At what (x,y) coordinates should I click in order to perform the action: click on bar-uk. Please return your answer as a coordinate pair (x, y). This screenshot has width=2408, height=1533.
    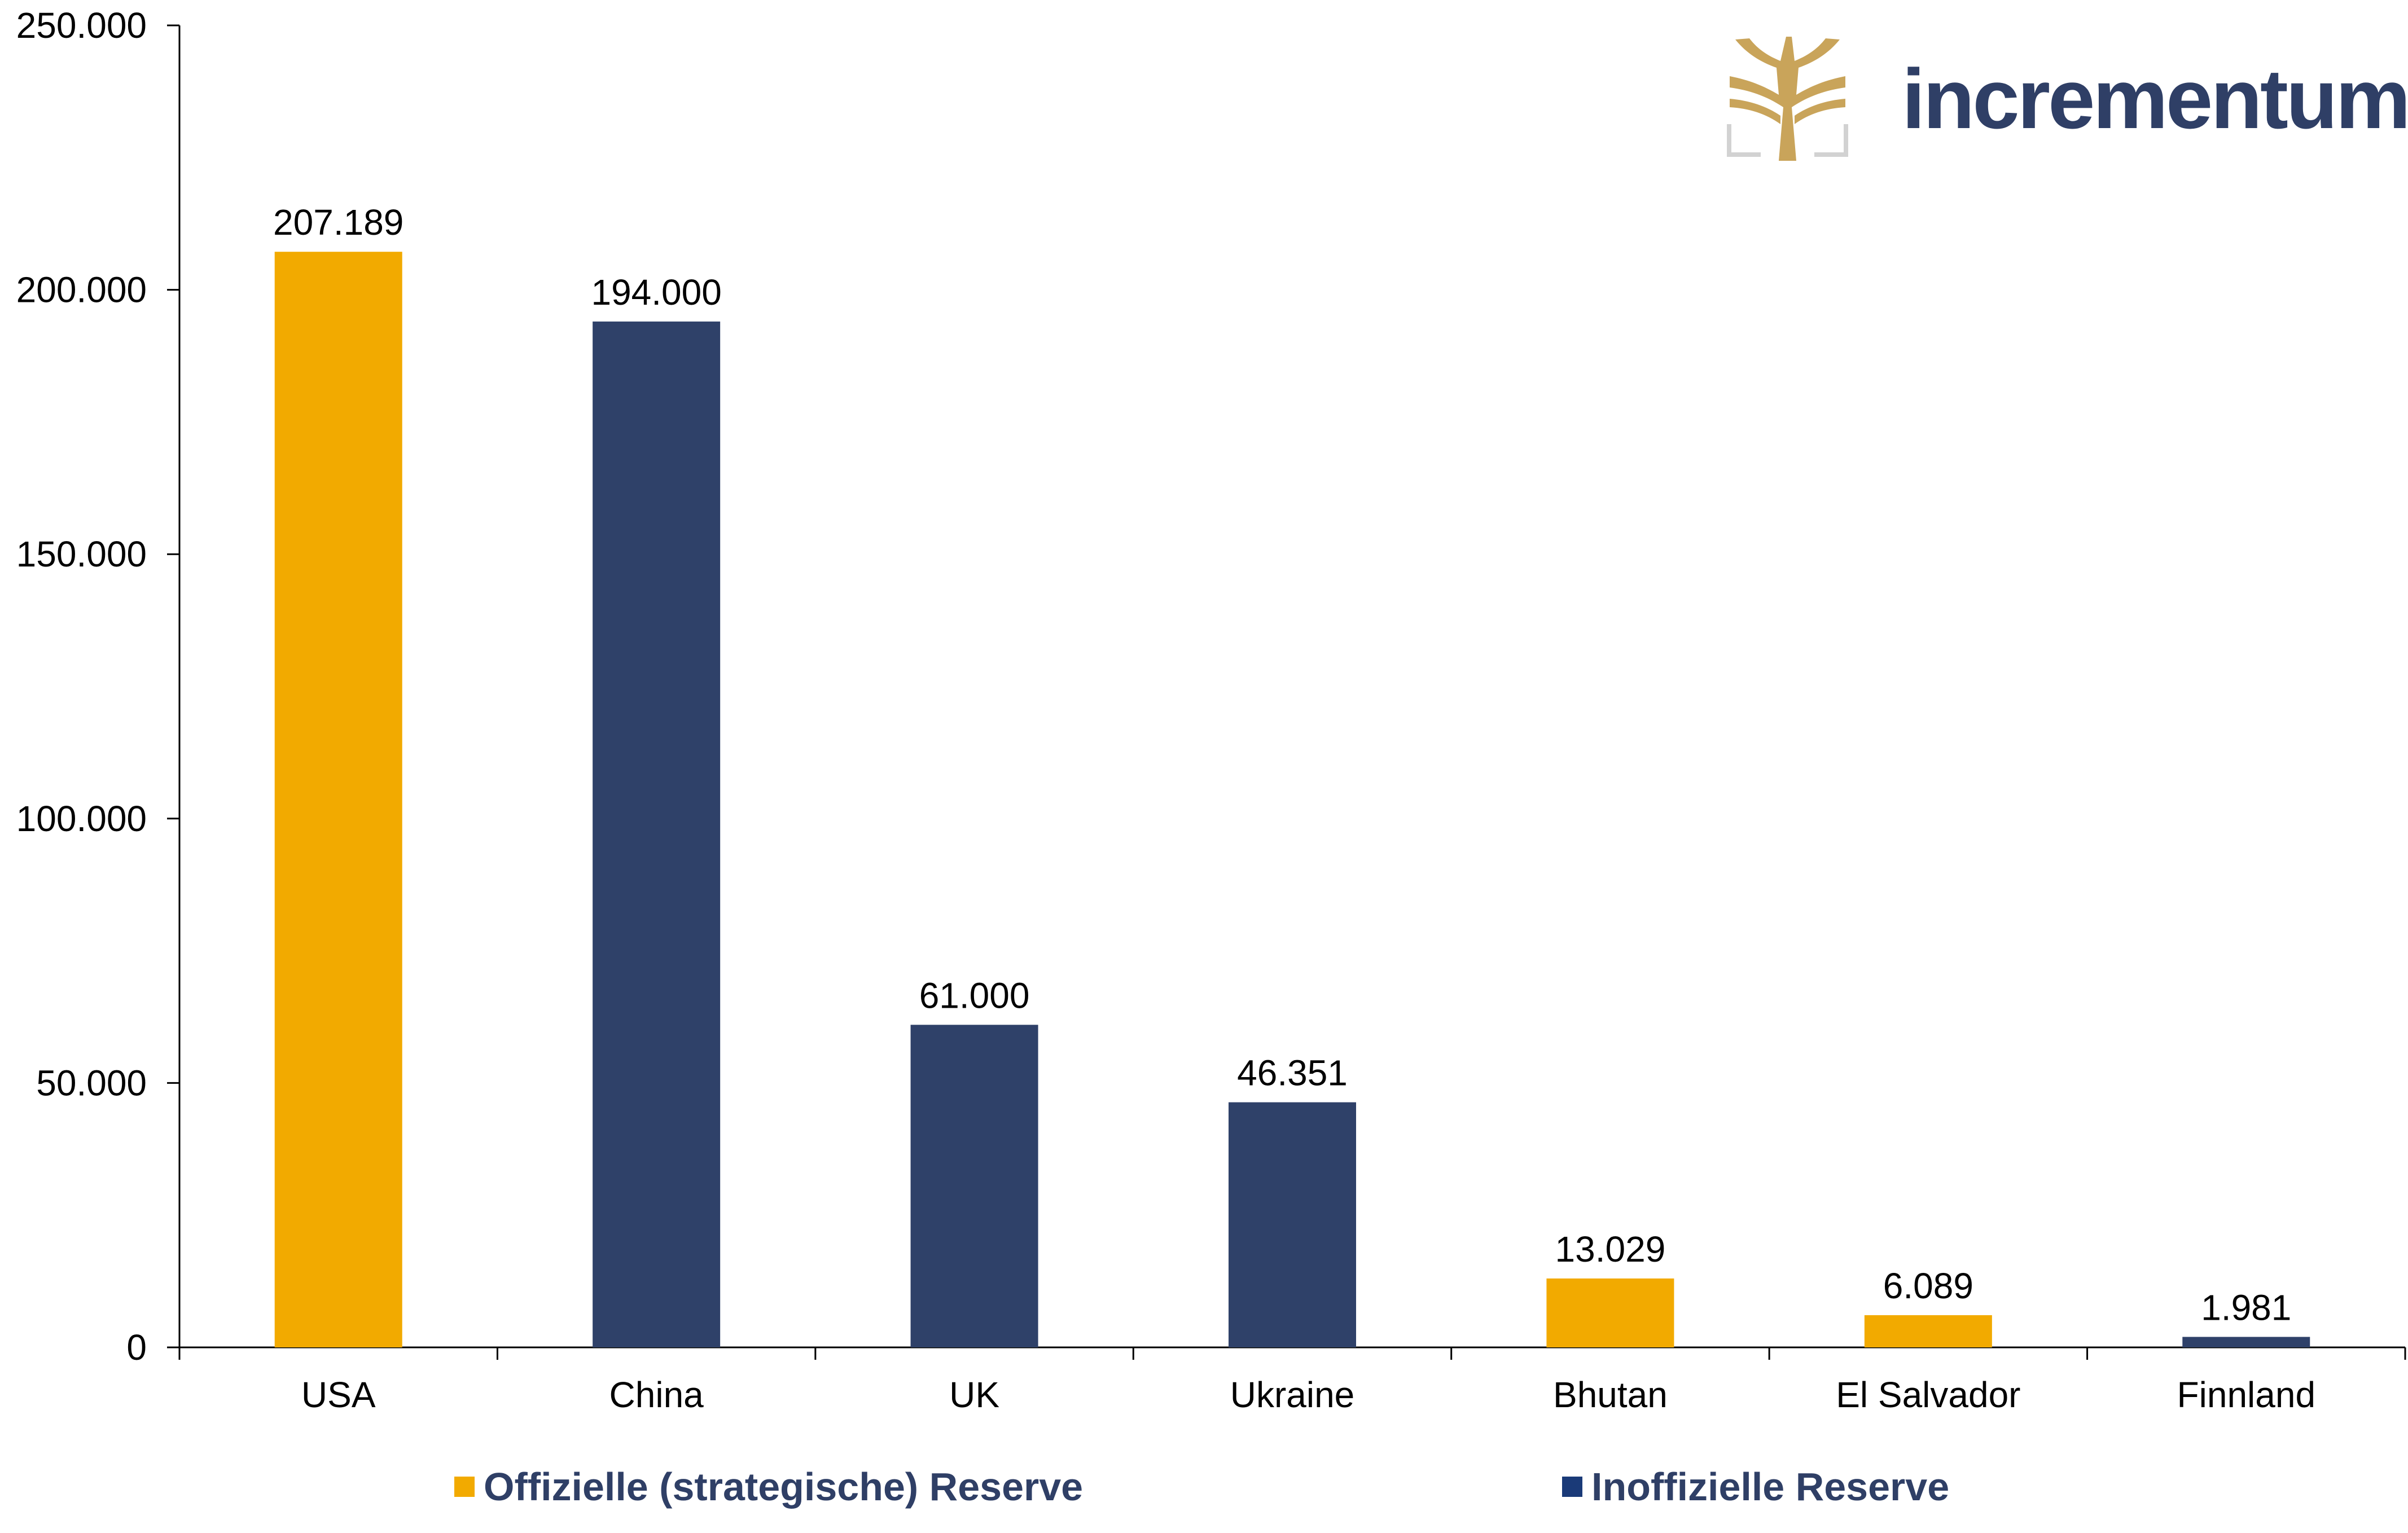
    Looking at the image, I should click on (974, 1186).